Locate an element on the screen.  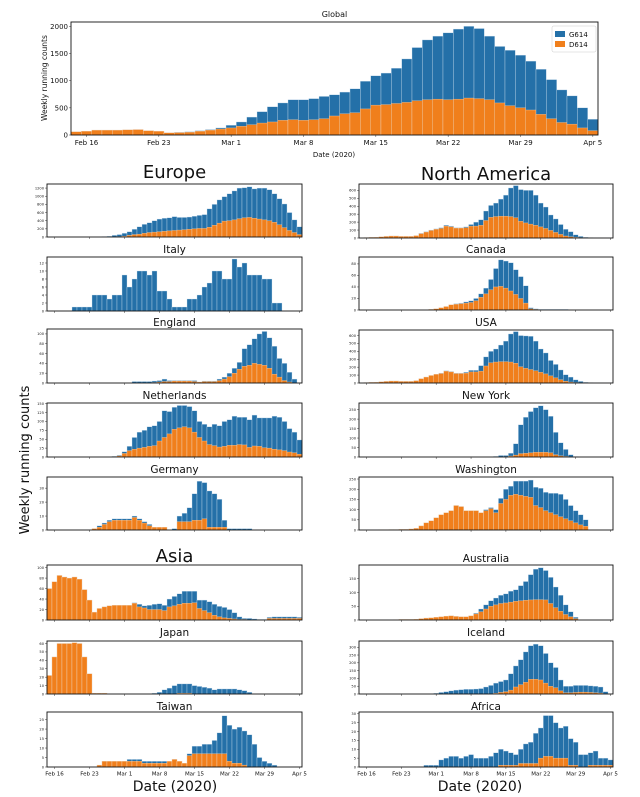
panel-title: Global is located at coordinates (335, 14).